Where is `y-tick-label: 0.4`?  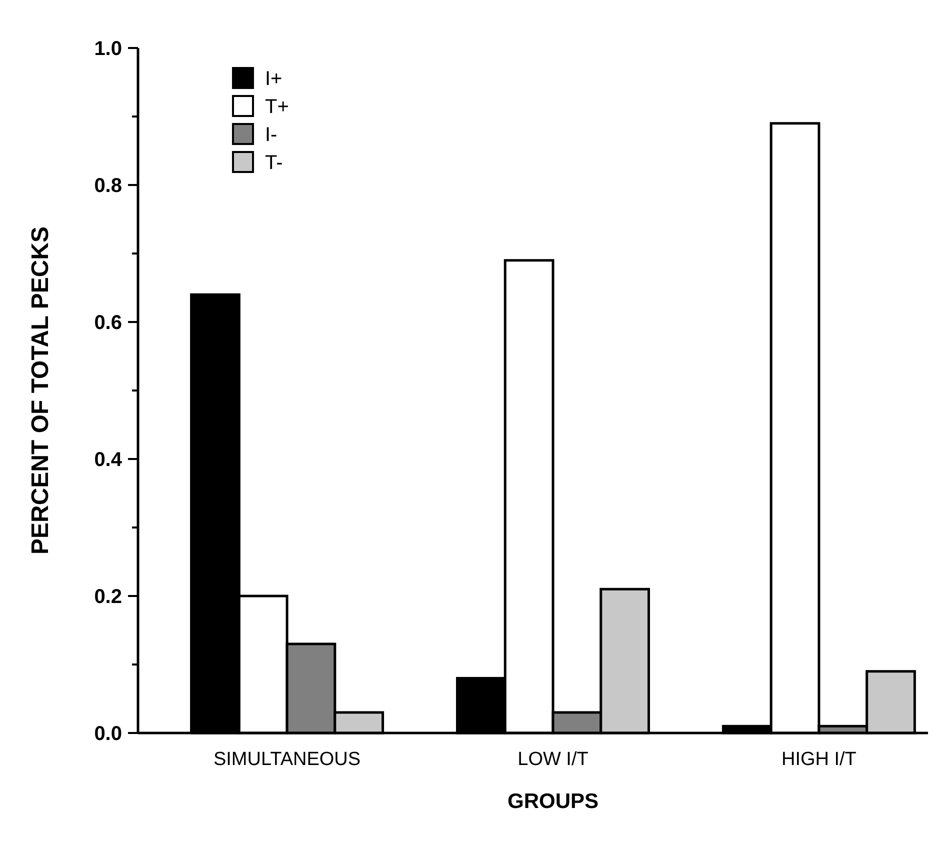 y-tick-label: 0.4 is located at coordinates (108, 460).